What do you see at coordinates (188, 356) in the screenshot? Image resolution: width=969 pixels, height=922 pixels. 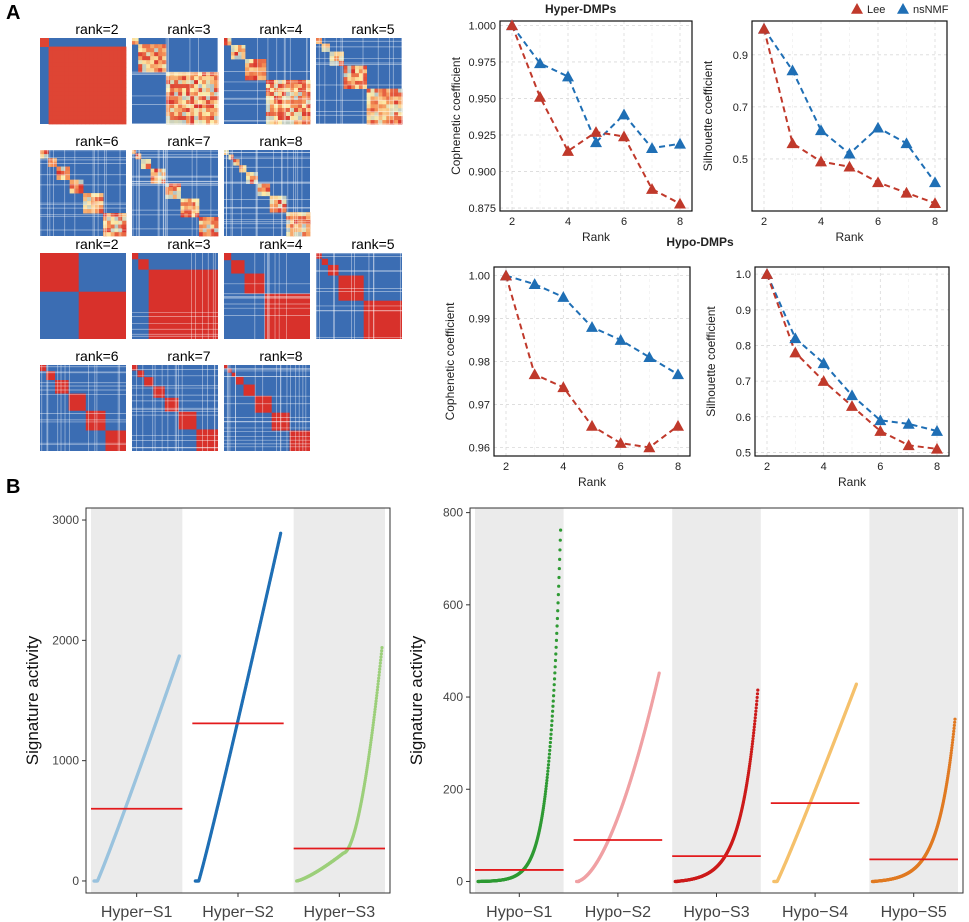 I see `hypo-heatmap-label: rank=7` at bounding box center [188, 356].